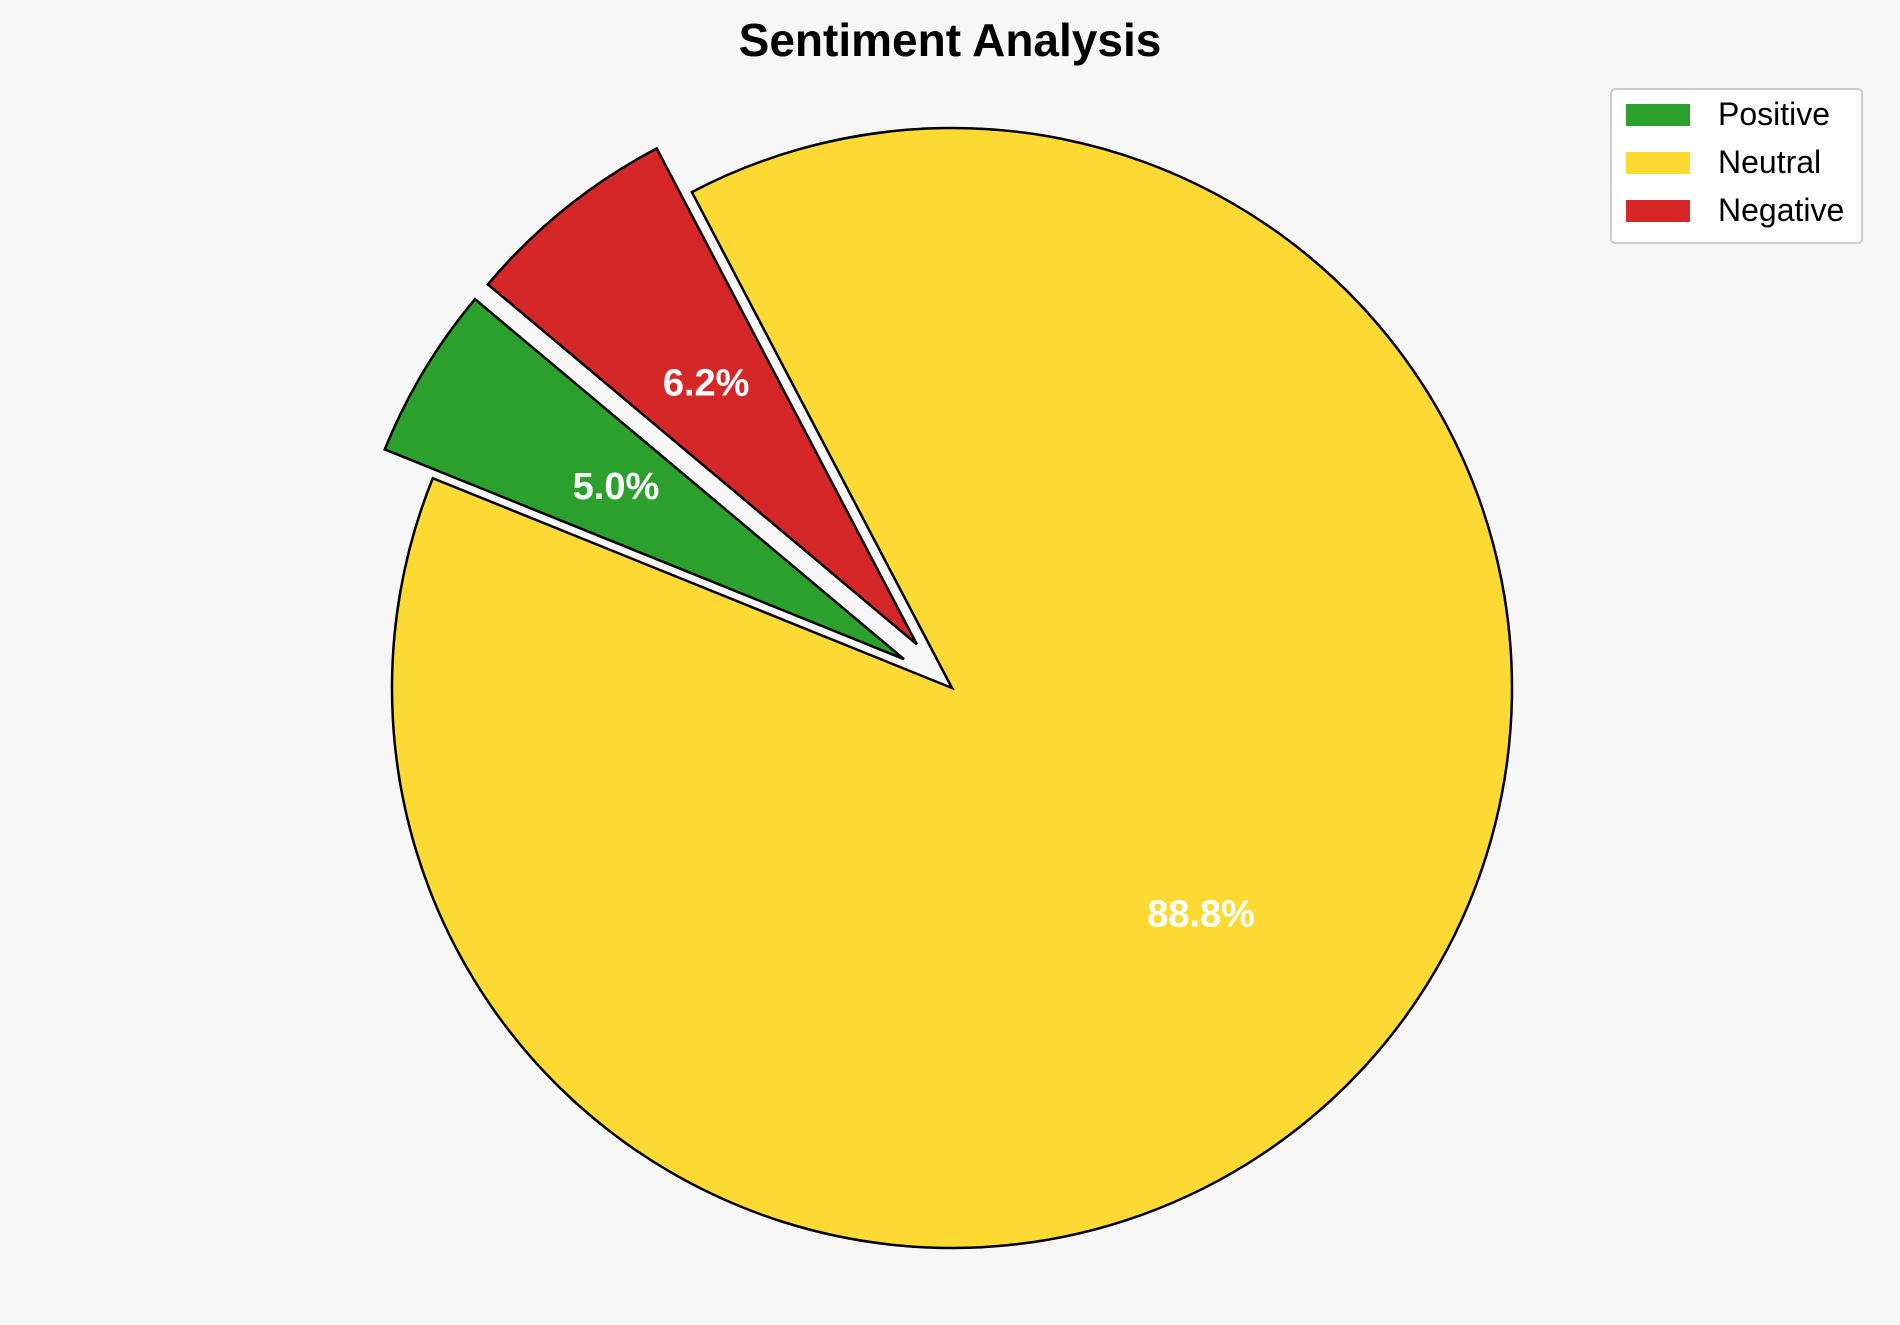  What do you see at coordinates (616, 487) in the screenshot?
I see `slice-label-positive: 5.0%` at bounding box center [616, 487].